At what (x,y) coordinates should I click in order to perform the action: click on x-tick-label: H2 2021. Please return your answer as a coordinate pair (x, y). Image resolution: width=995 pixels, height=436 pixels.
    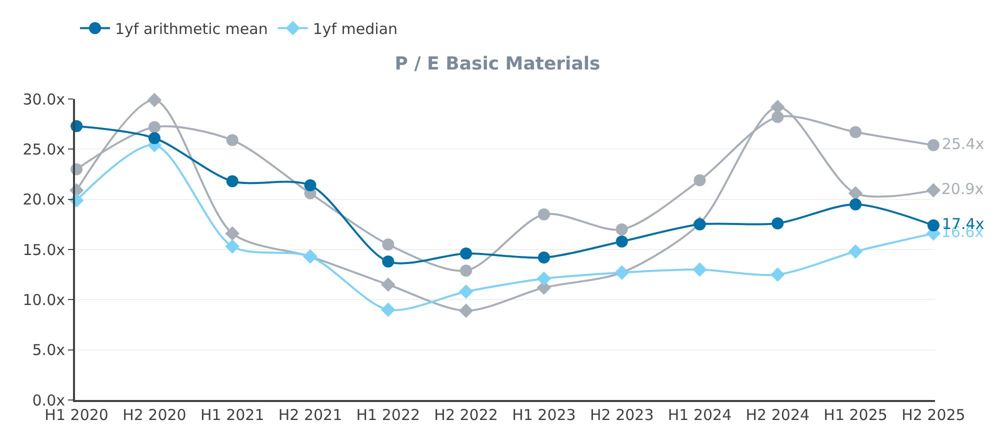
    Looking at the image, I should click on (310, 415).